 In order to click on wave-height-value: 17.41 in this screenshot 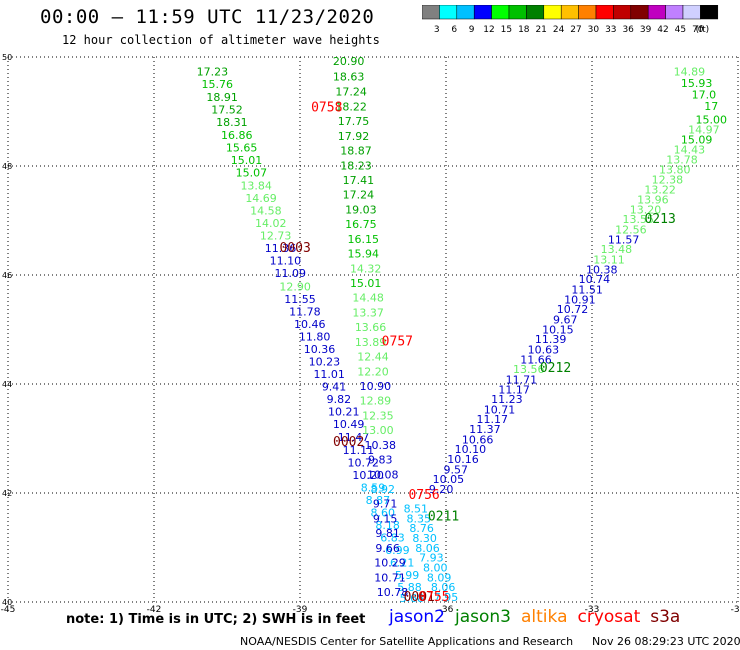, I will do `click(359, 180)`.